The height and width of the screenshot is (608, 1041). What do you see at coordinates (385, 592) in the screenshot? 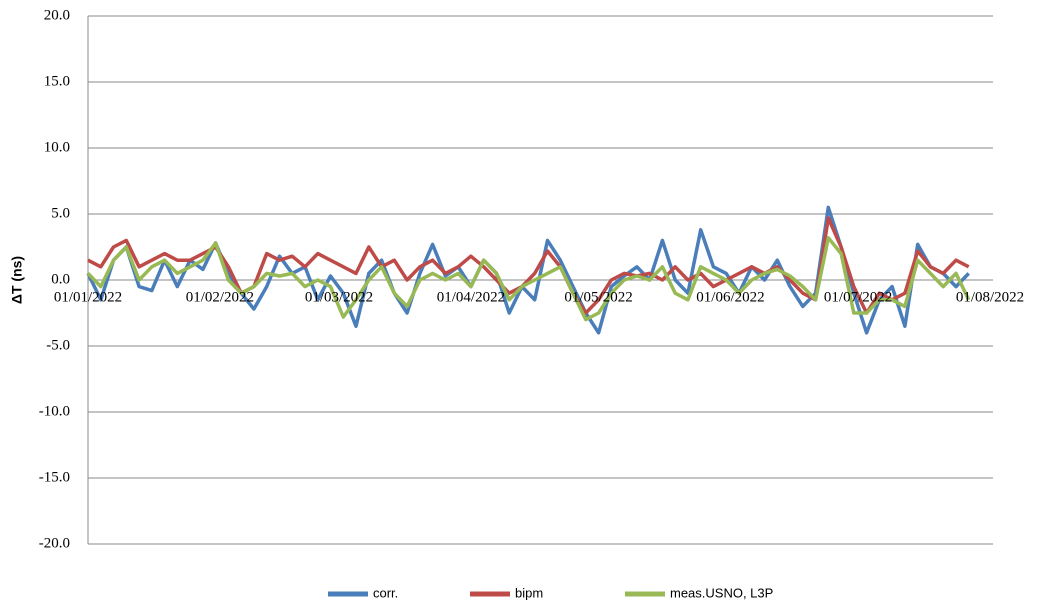
I see `legend-label: corr.` at bounding box center [385, 592].